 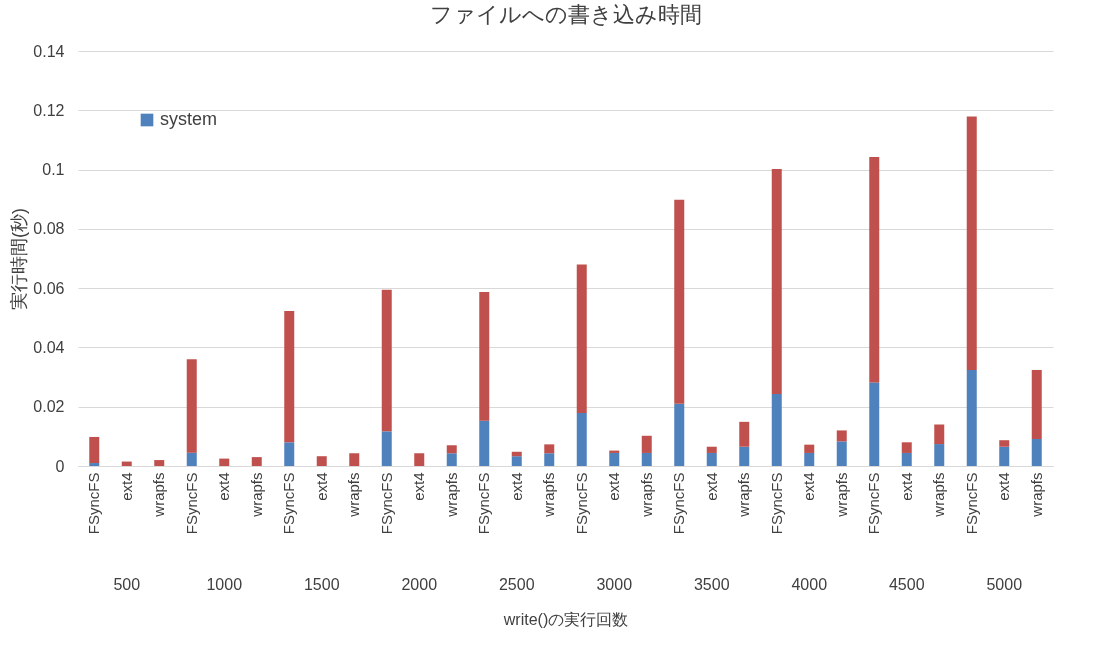 I want to click on text: 3000, so click(x=614, y=584).